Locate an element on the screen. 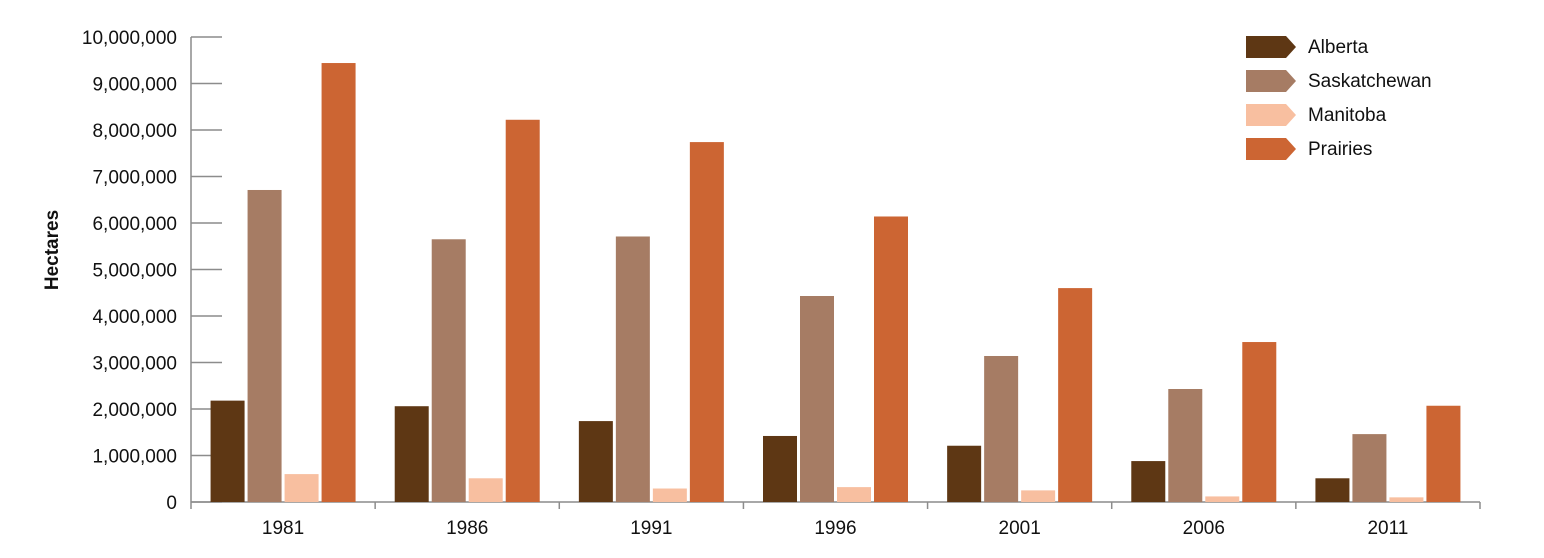 The width and height of the screenshot is (1544, 558). bar-alberta-2006 is located at coordinates (1148, 481).